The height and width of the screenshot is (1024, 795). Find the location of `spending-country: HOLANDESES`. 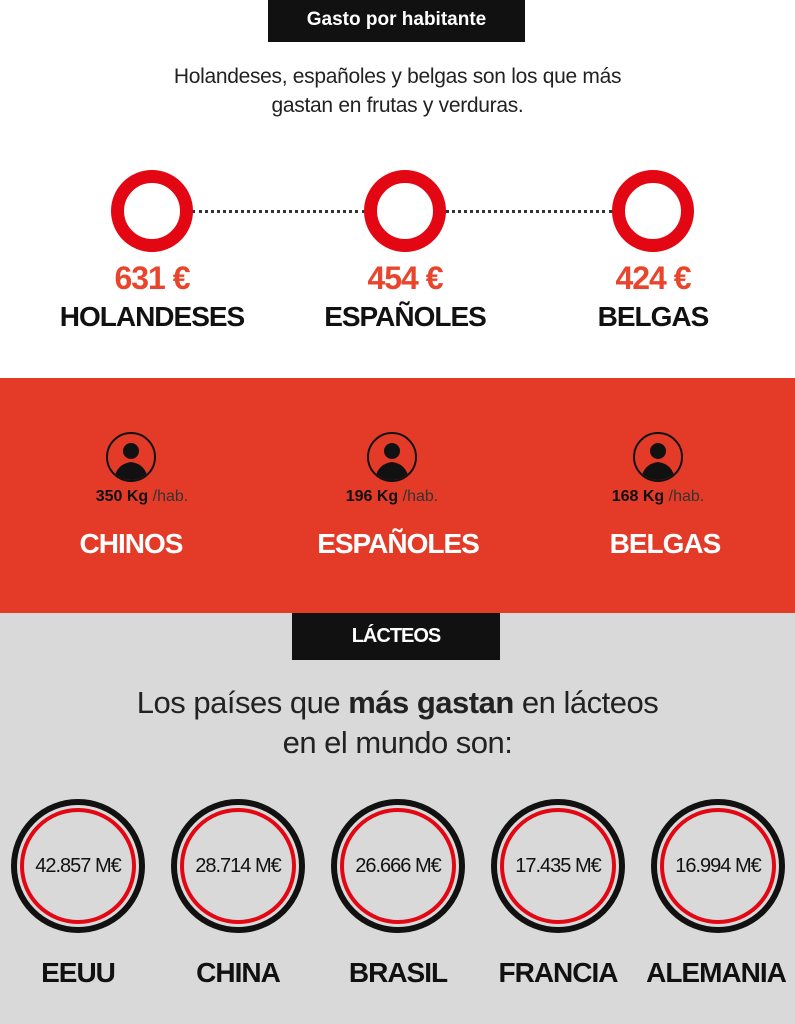

spending-country: HOLANDESES is located at coordinates (152, 316).